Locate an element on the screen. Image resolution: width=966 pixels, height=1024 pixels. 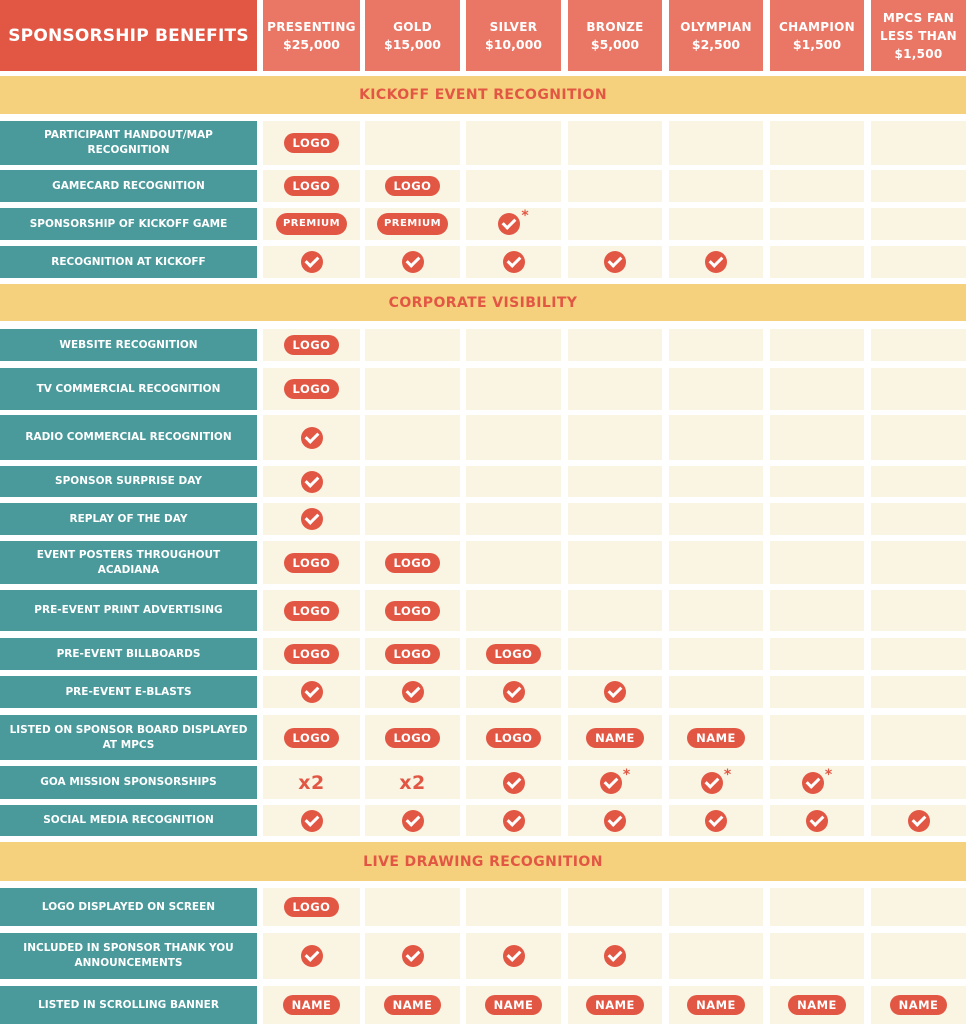
multiplier-text: x2 is located at coordinates (412, 782).